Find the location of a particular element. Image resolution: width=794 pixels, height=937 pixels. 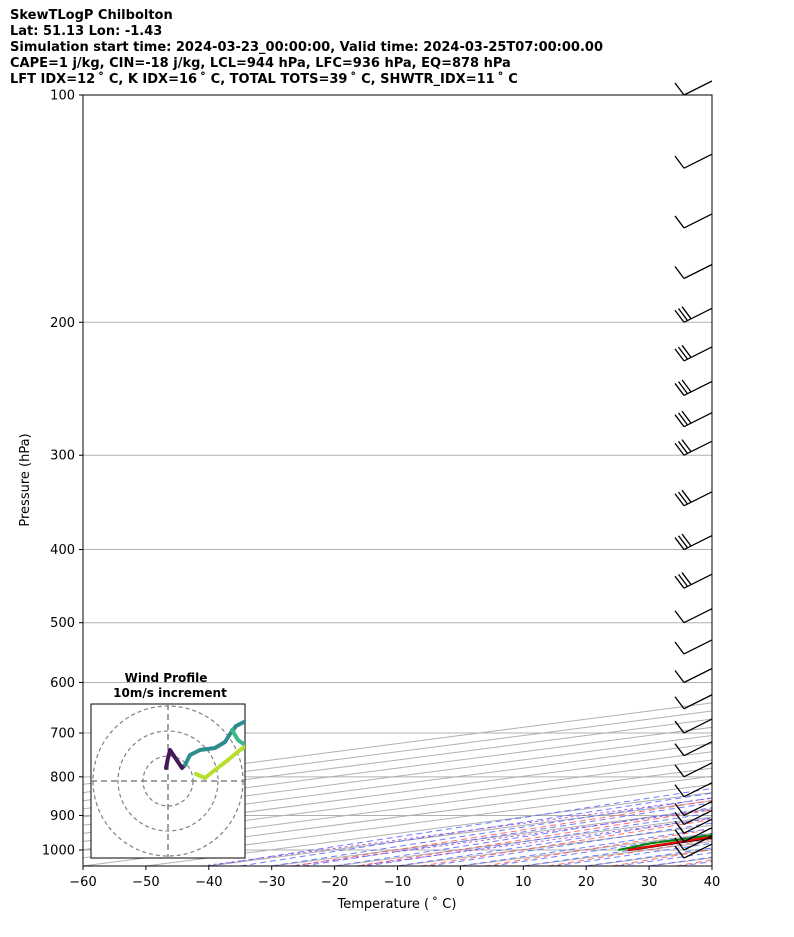

wind-profile-inset: Wind Profile 10m/s increment is located at coordinates (168, 765).